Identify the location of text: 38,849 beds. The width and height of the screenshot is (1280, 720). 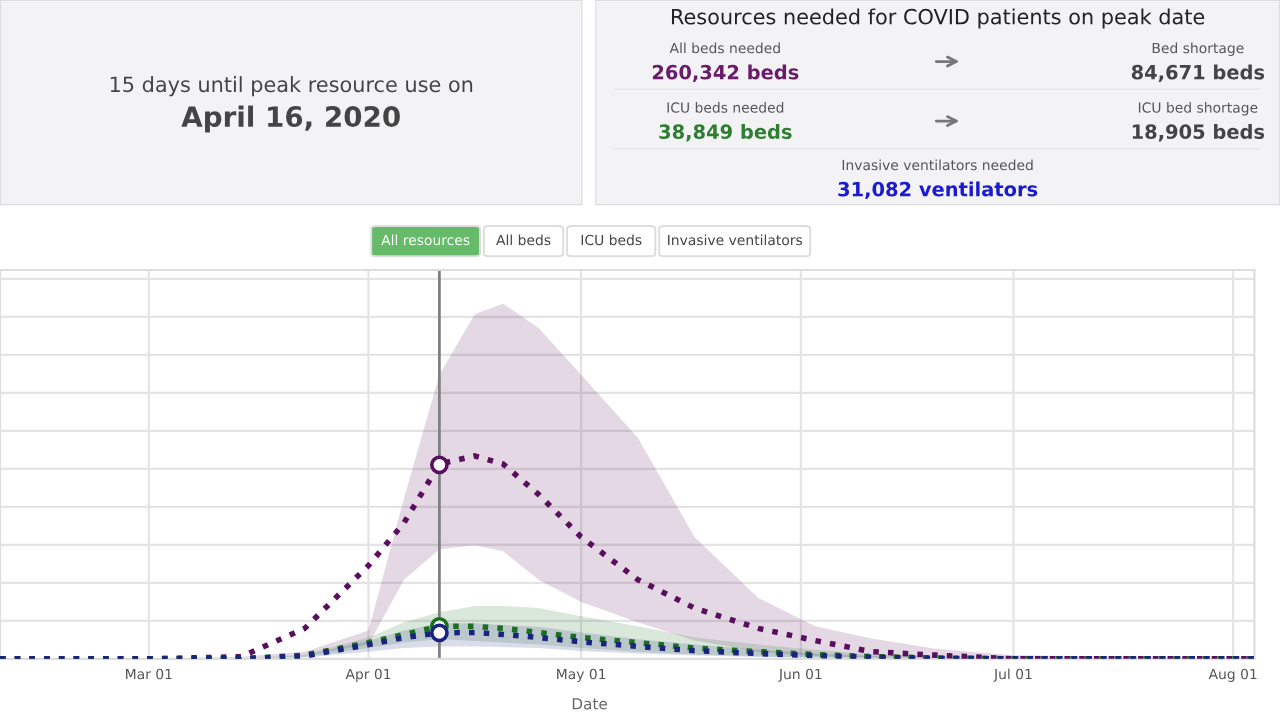
(725, 132).